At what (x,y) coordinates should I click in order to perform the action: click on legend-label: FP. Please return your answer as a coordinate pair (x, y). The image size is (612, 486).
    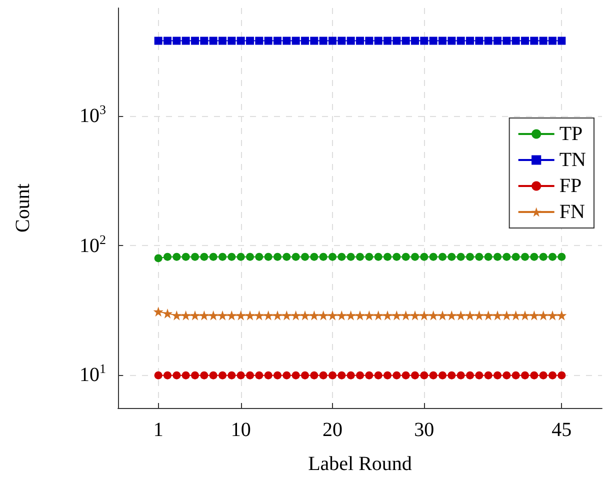
    Looking at the image, I should click on (570, 186).